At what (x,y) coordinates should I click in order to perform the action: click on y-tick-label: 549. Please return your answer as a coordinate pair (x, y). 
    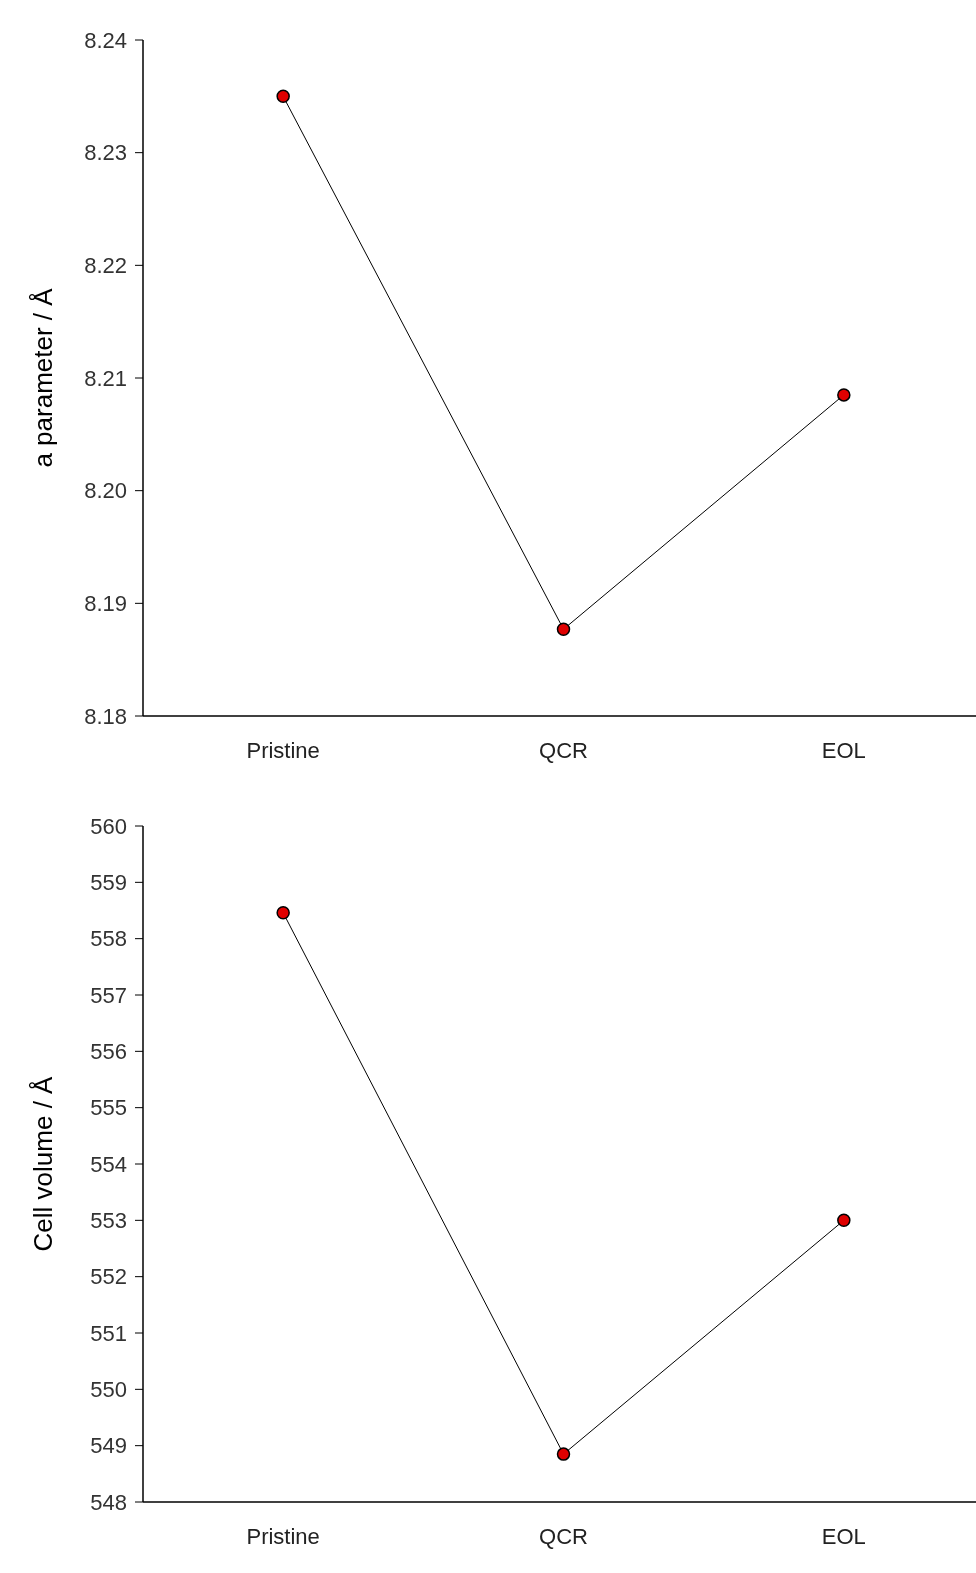
    Looking at the image, I should click on (108, 1446).